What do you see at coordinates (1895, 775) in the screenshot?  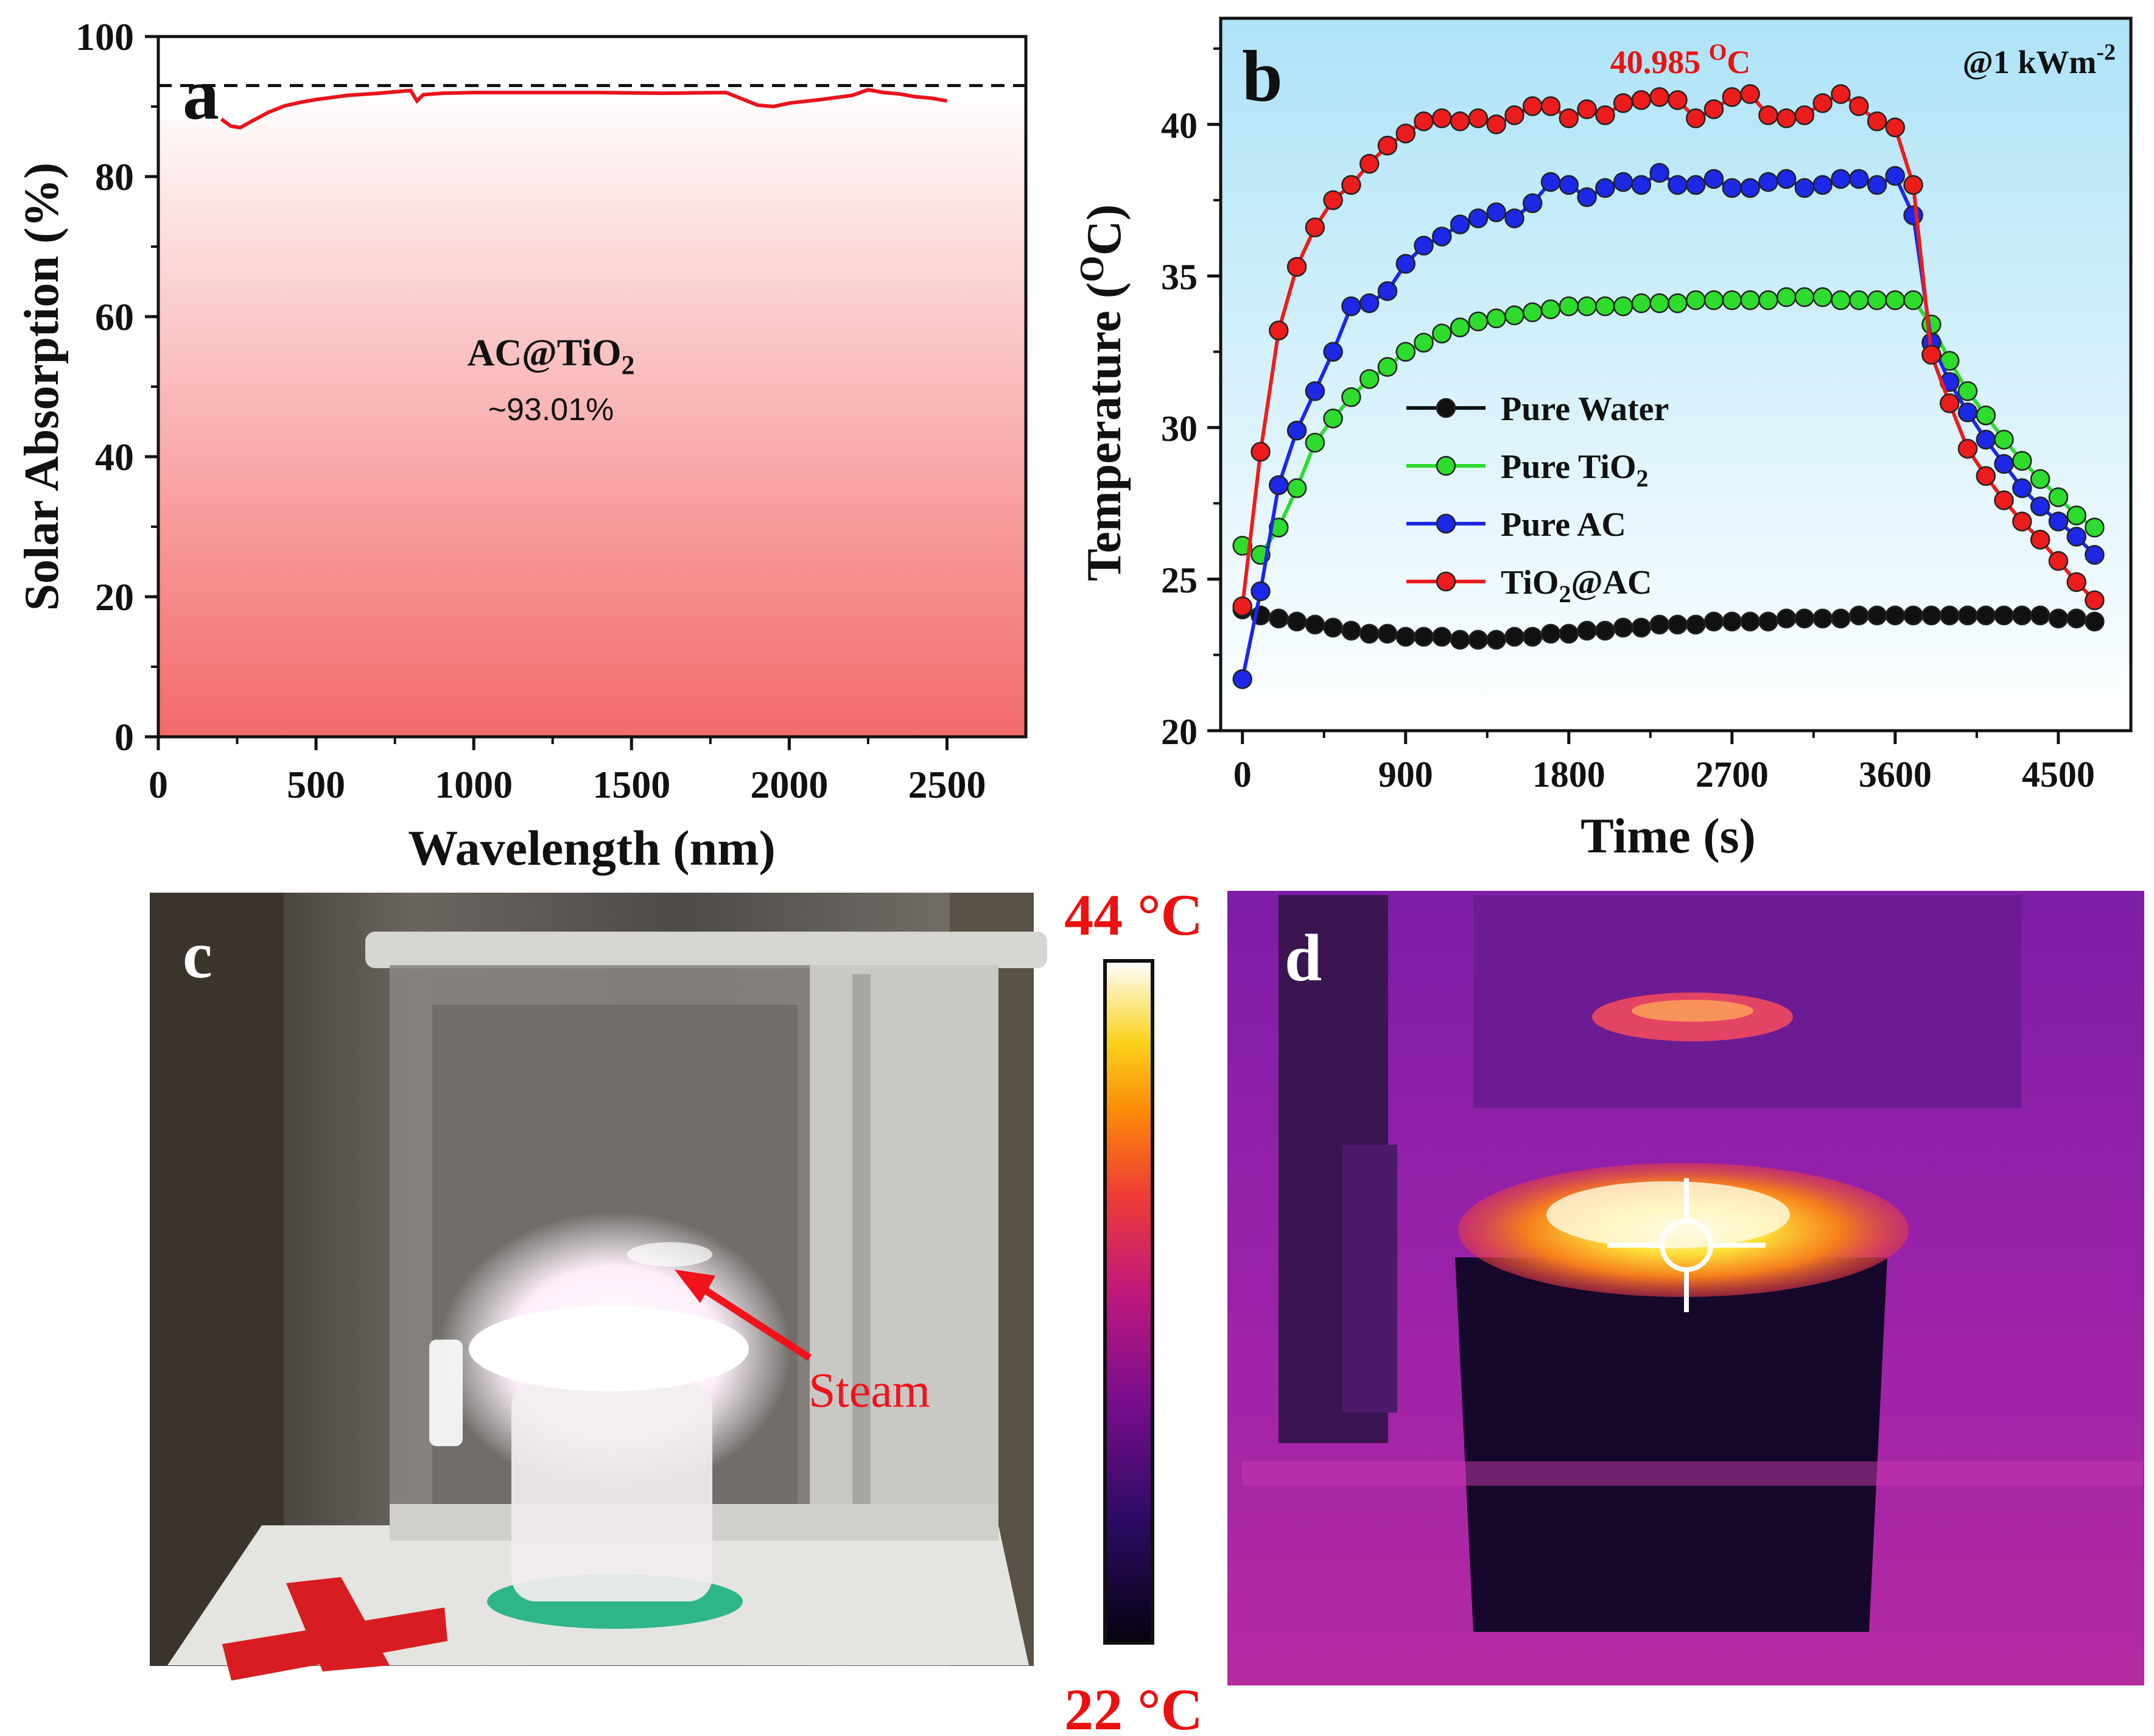 I see `panel-b-xtick-label: 3600` at bounding box center [1895, 775].